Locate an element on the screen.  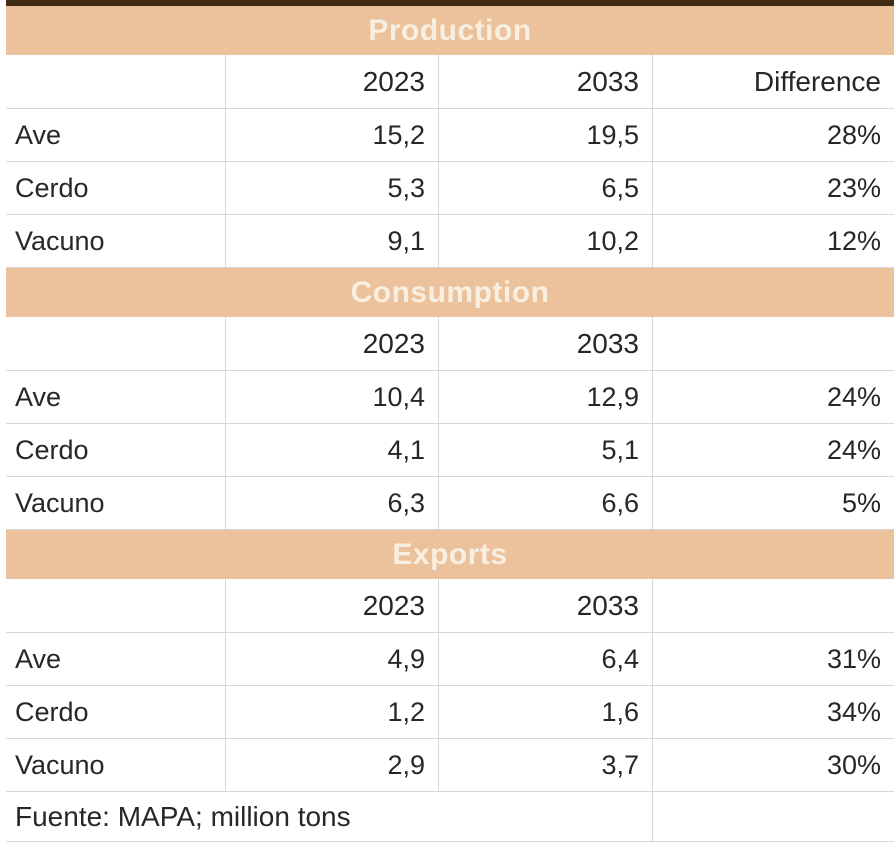
table-row: Cerdo 1,2 1,6 34% is located at coordinates (450, 712).